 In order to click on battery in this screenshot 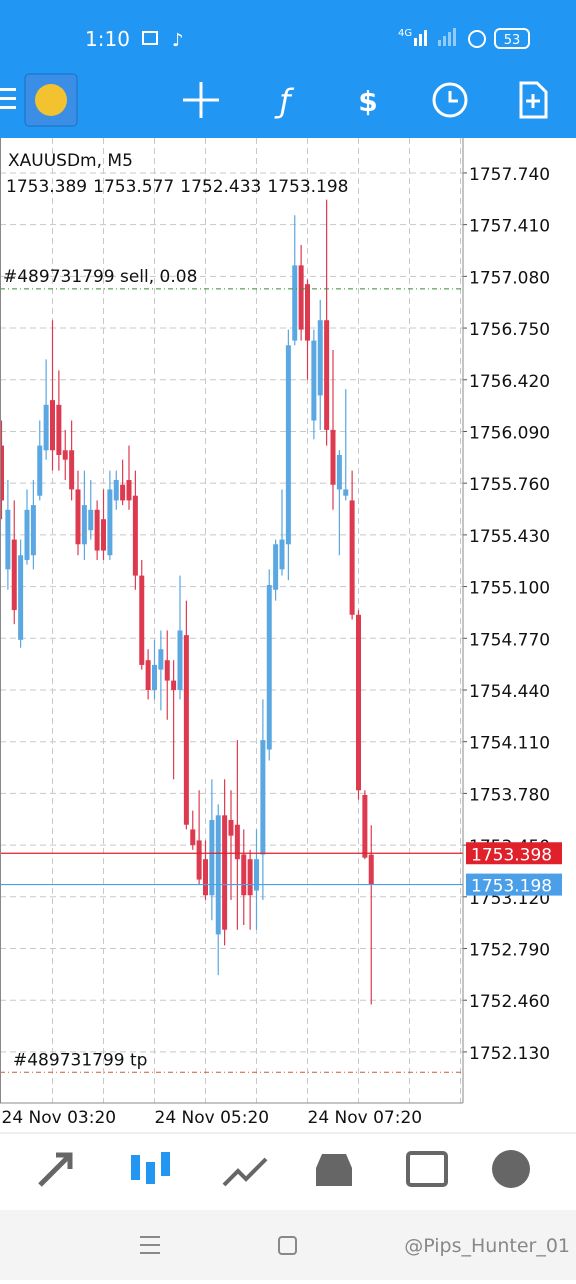, I will do `click(512, 38)`.